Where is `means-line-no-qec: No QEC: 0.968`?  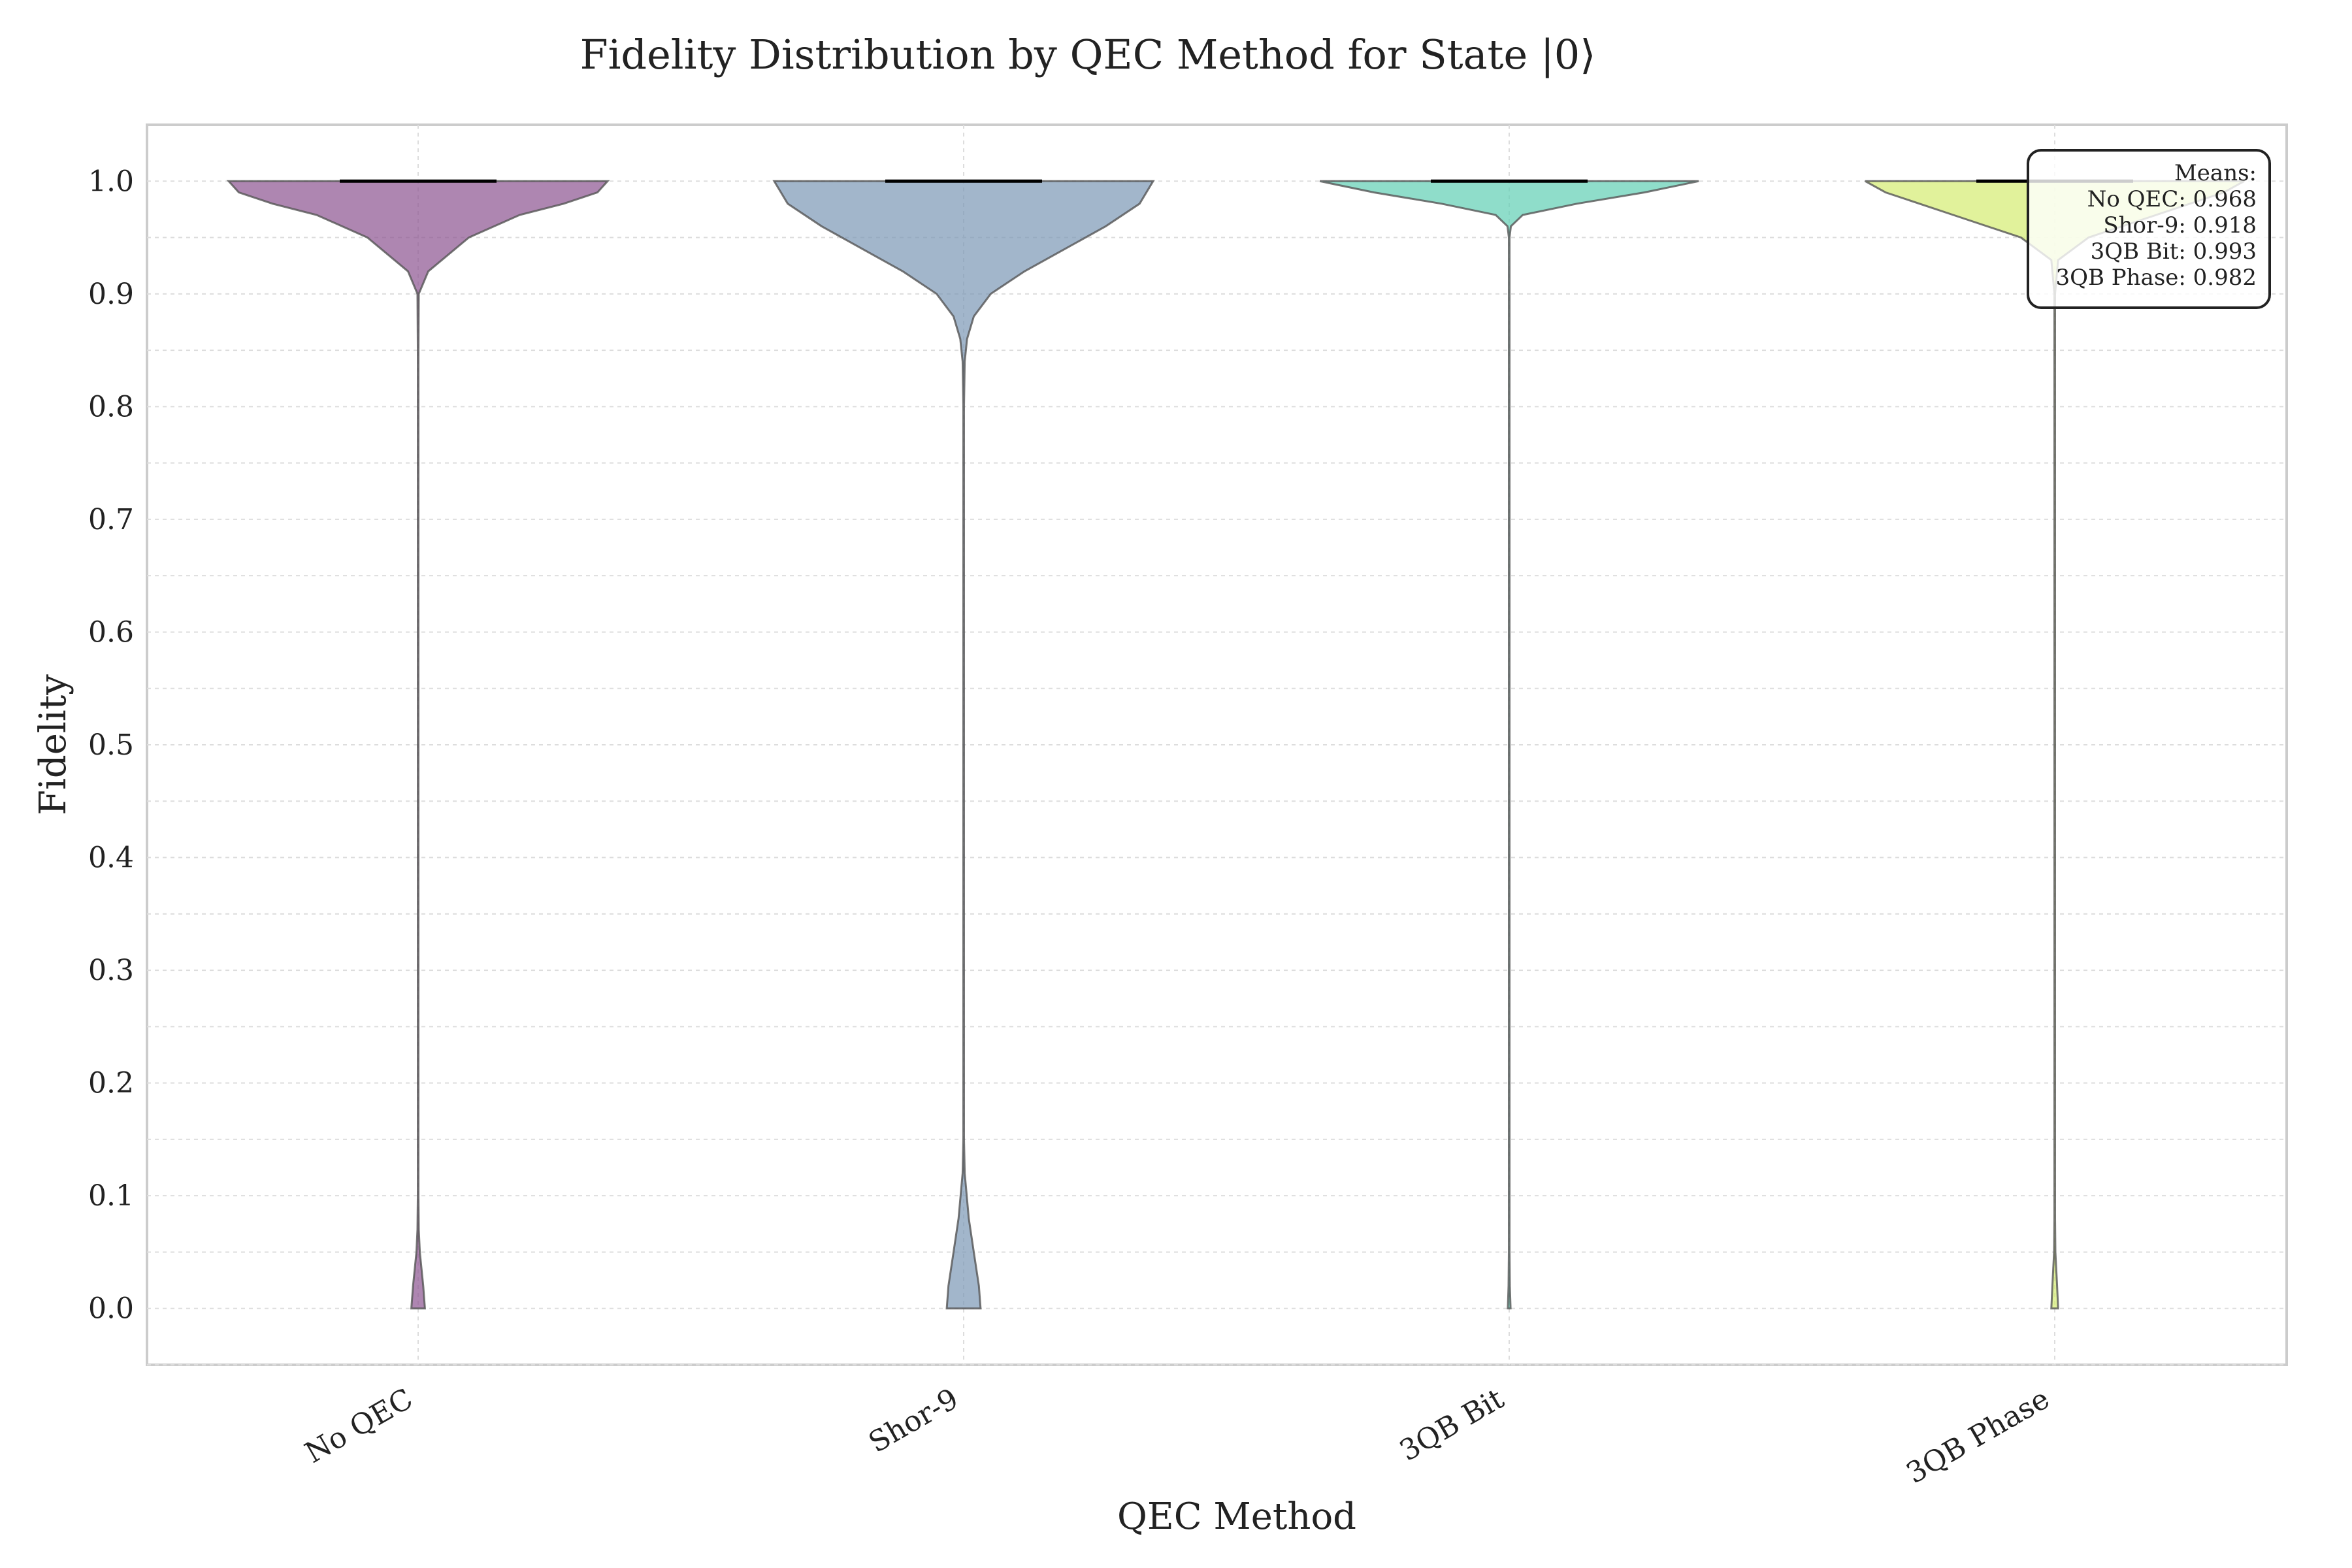 means-line-no-qec: No QEC: 0.968 is located at coordinates (2172, 199).